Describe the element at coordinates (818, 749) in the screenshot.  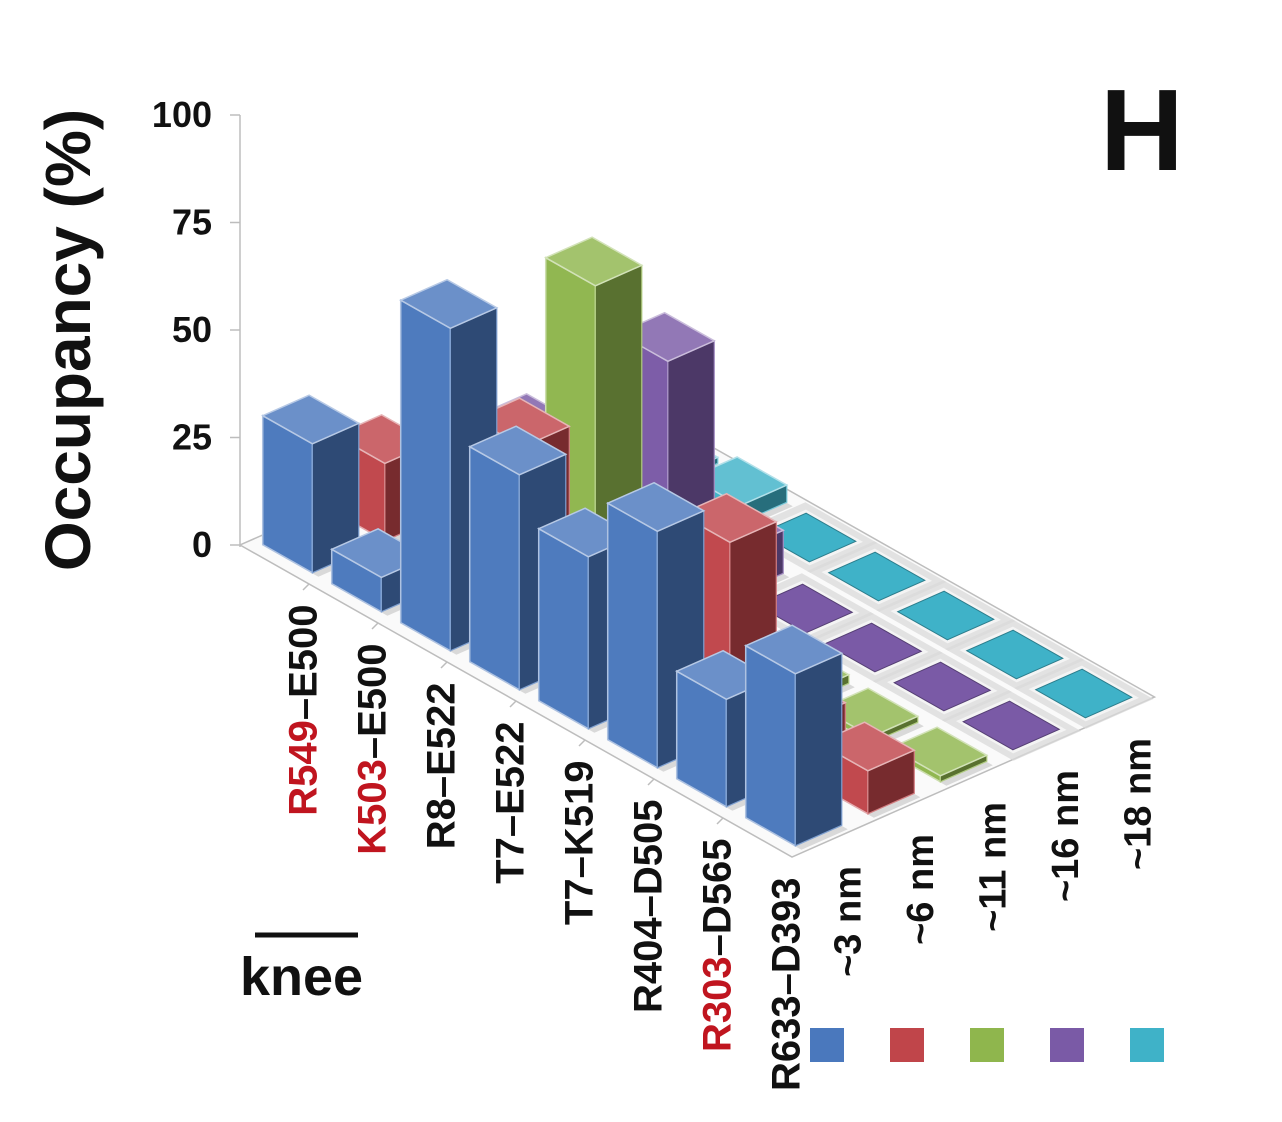
I see `bar-side-face` at that location.